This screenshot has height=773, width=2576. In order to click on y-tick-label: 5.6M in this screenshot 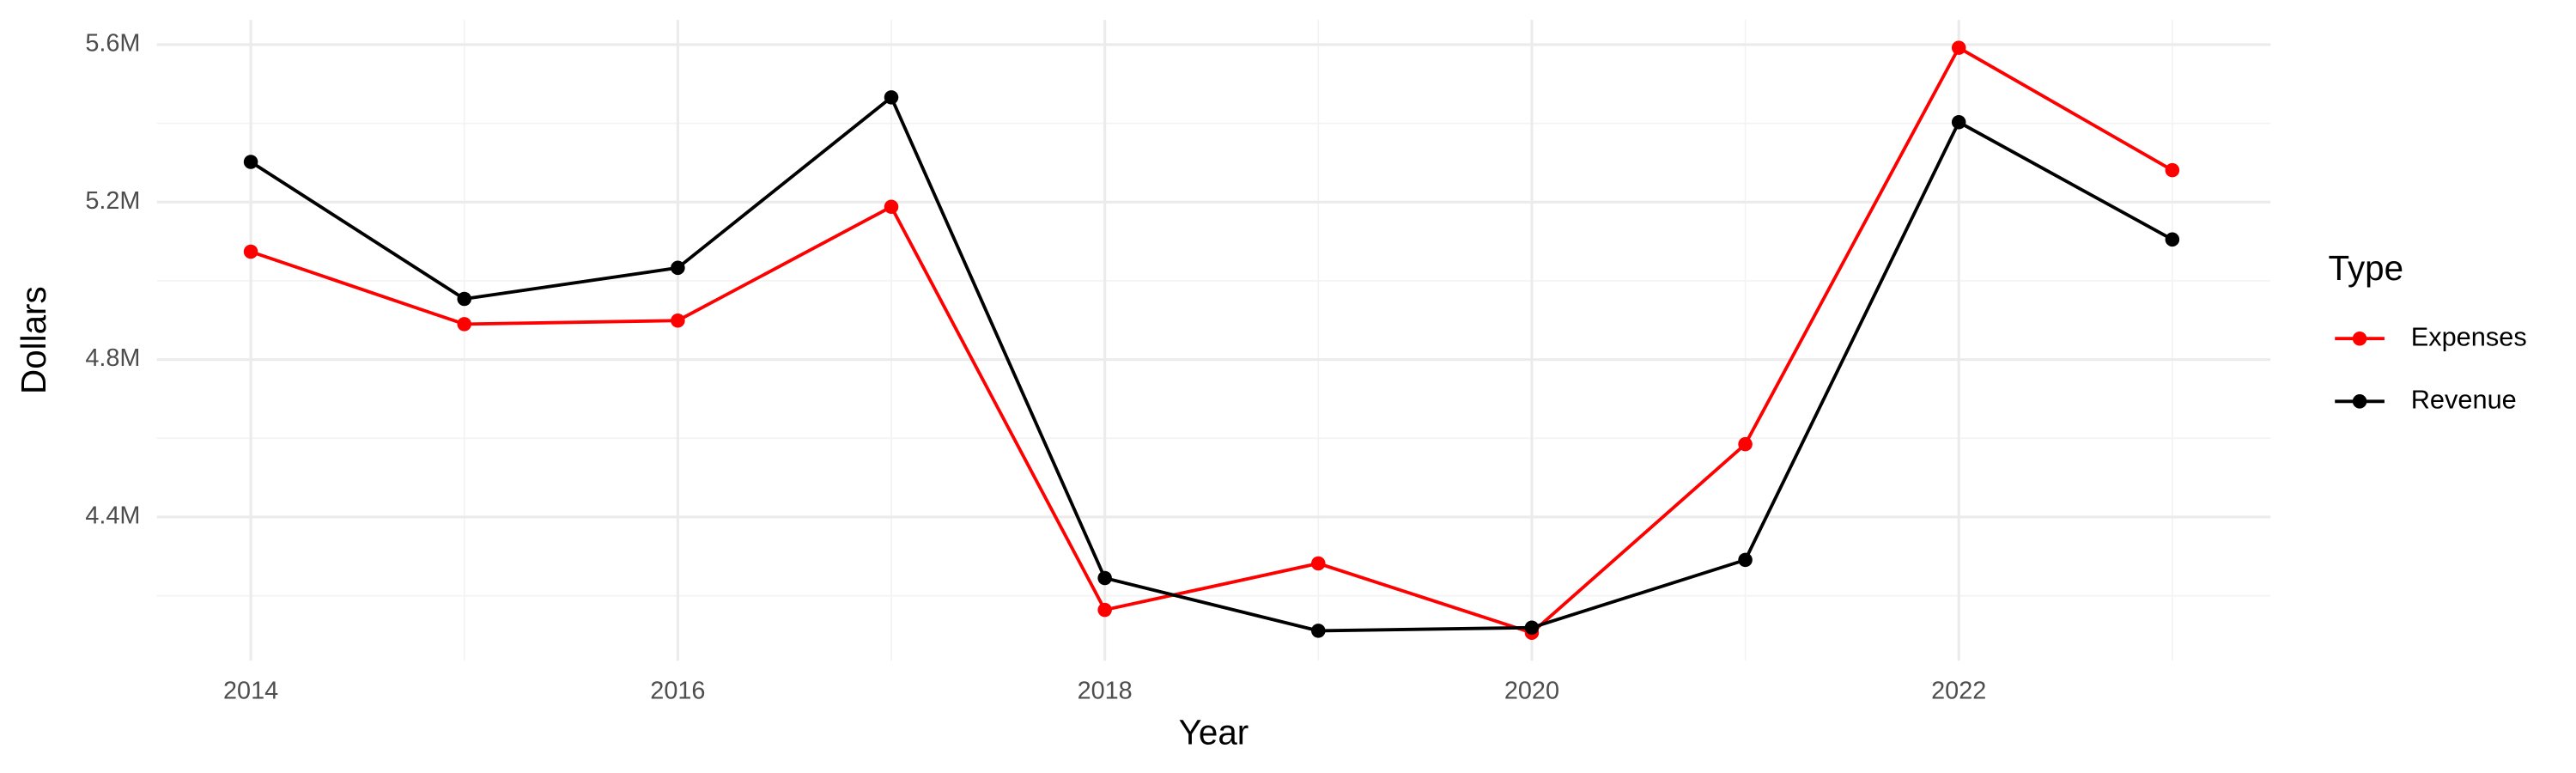, I will do `click(112, 44)`.